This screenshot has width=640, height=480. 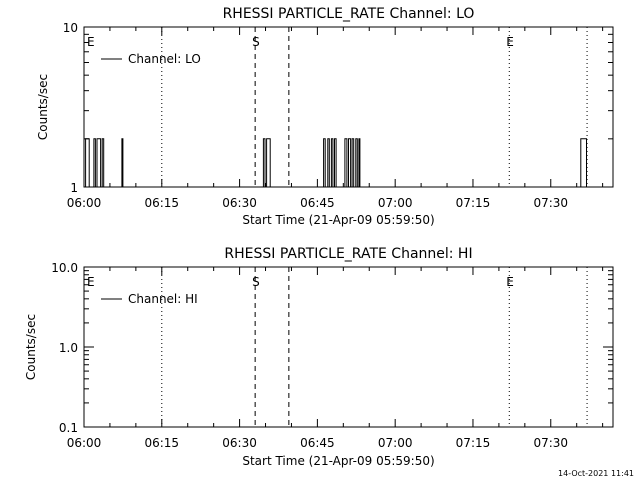 I want to click on y-tick-label: 1, so click(x=74, y=188).